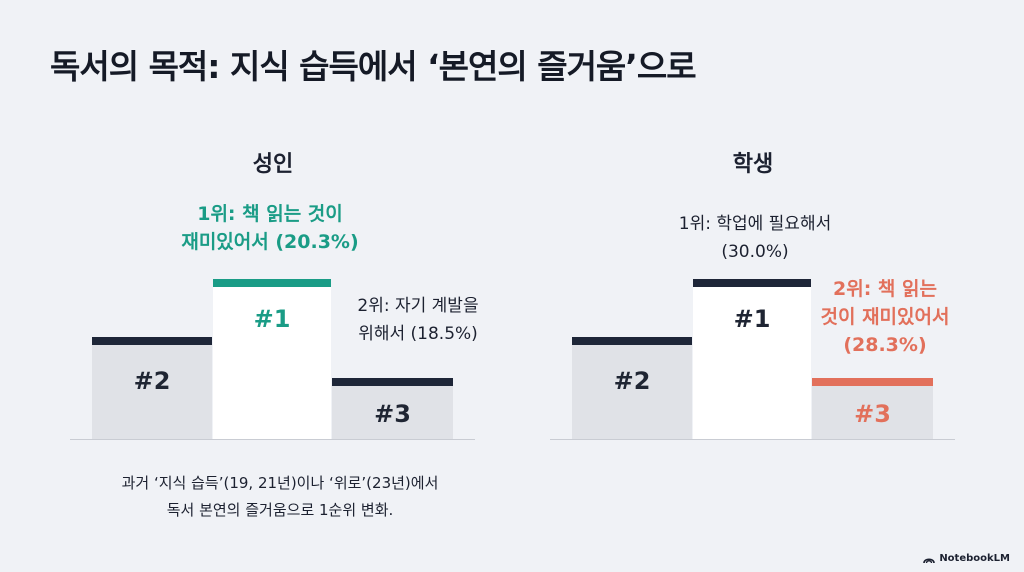 The height and width of the screenshot is (572, 1024). Describe the element at coordinates (755, 224) in the screenshot. I see `student-rank1-line1: 1위: 학업에 필요해서` at that location.